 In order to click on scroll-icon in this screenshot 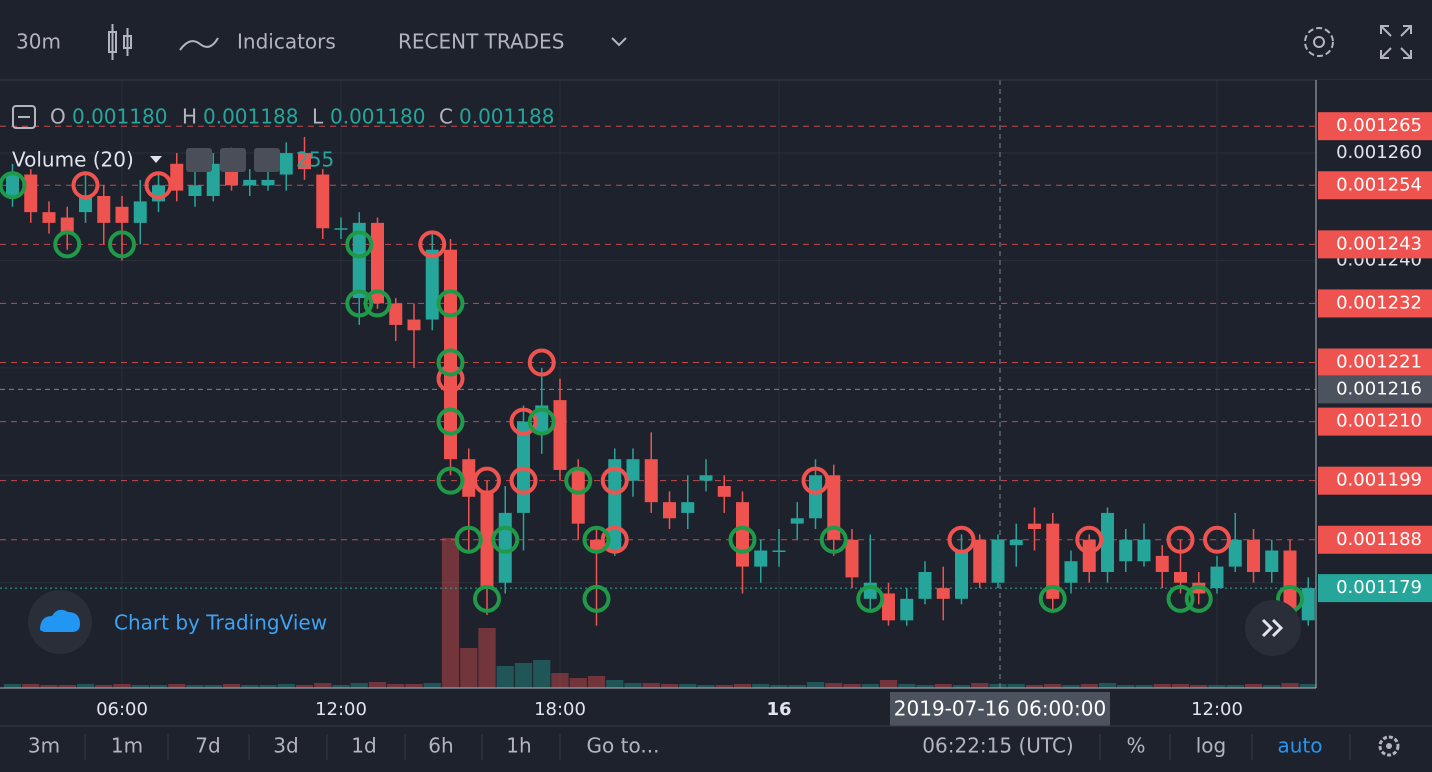, I will do `click(1272, 628)`.